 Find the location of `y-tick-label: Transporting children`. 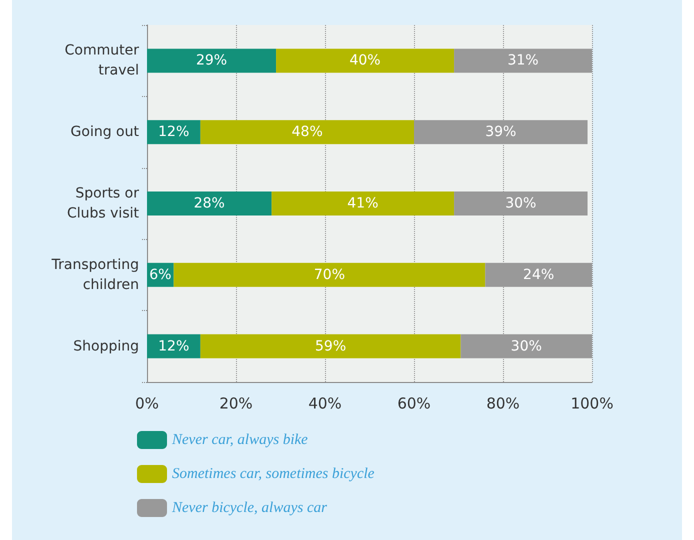

y-tick-label: Transporting children is located at coordinates (94, 274).